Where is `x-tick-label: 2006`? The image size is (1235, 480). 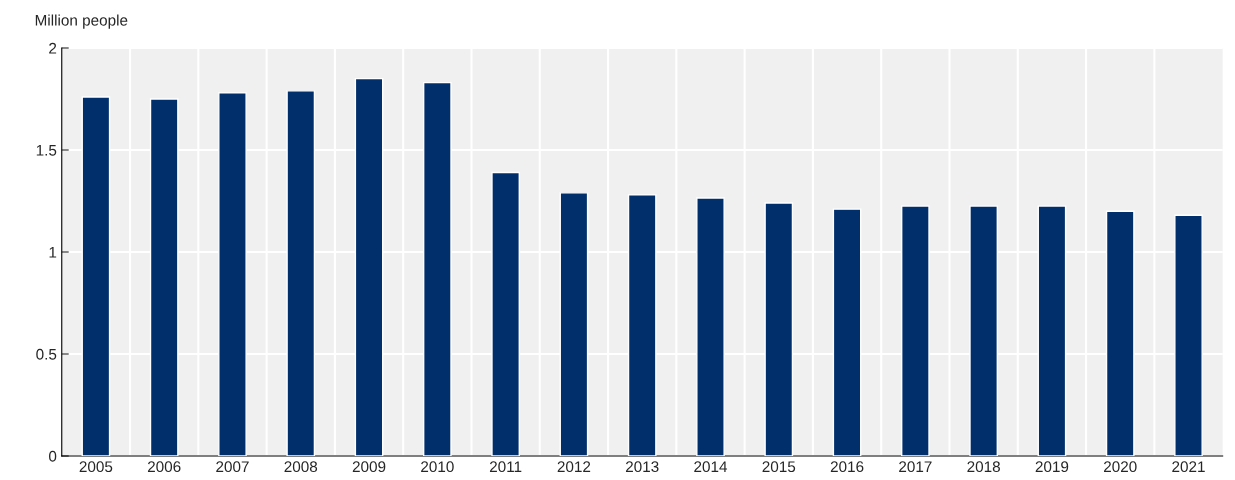 x-tick-label: 2006 is located at coordinates (164, 467).